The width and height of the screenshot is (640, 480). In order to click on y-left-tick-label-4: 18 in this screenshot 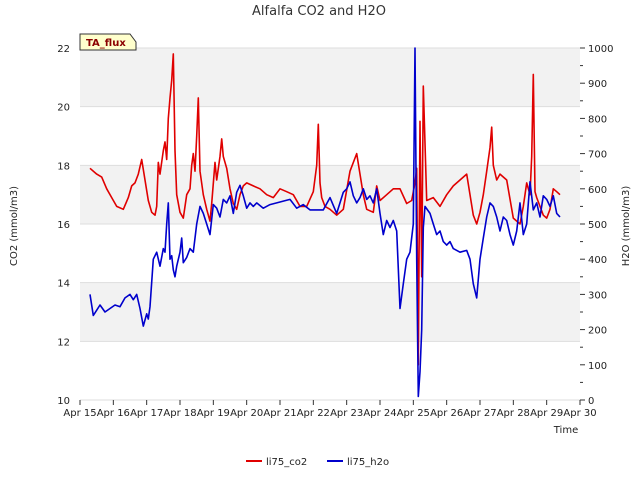, I will do `click(63, 166)`.